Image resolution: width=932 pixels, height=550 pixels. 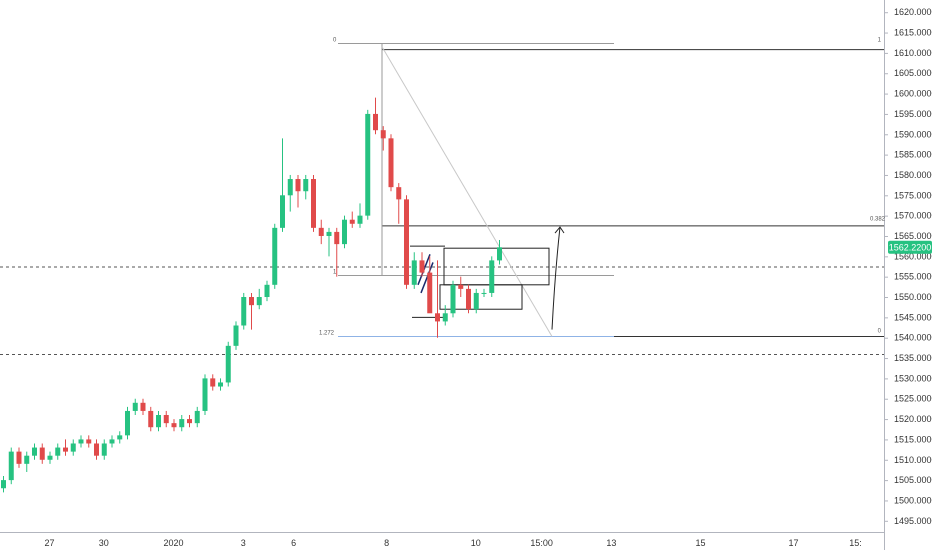 What do you see at coordinates (913, 94) in the screenshot?
I see `y-tick-label: 1600.0000` at bounding box center [913, 94].